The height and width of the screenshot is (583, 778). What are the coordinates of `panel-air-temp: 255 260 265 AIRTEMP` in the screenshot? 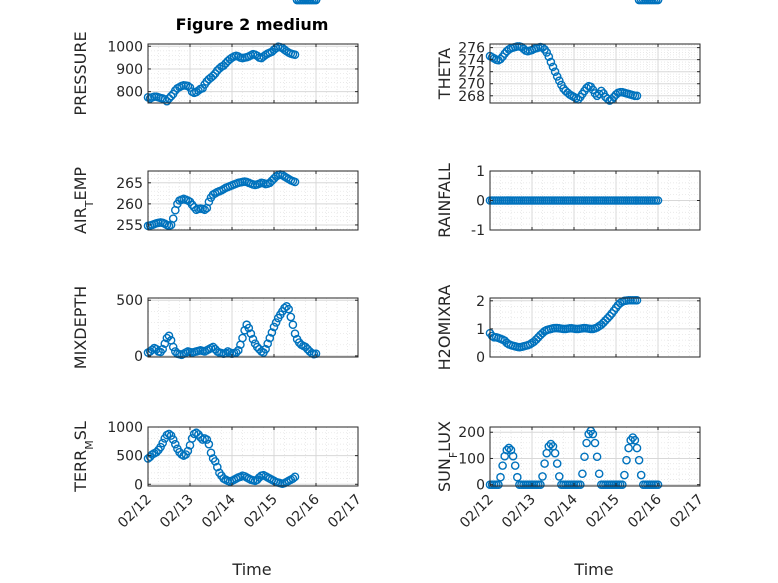 It's located at (215, 117).